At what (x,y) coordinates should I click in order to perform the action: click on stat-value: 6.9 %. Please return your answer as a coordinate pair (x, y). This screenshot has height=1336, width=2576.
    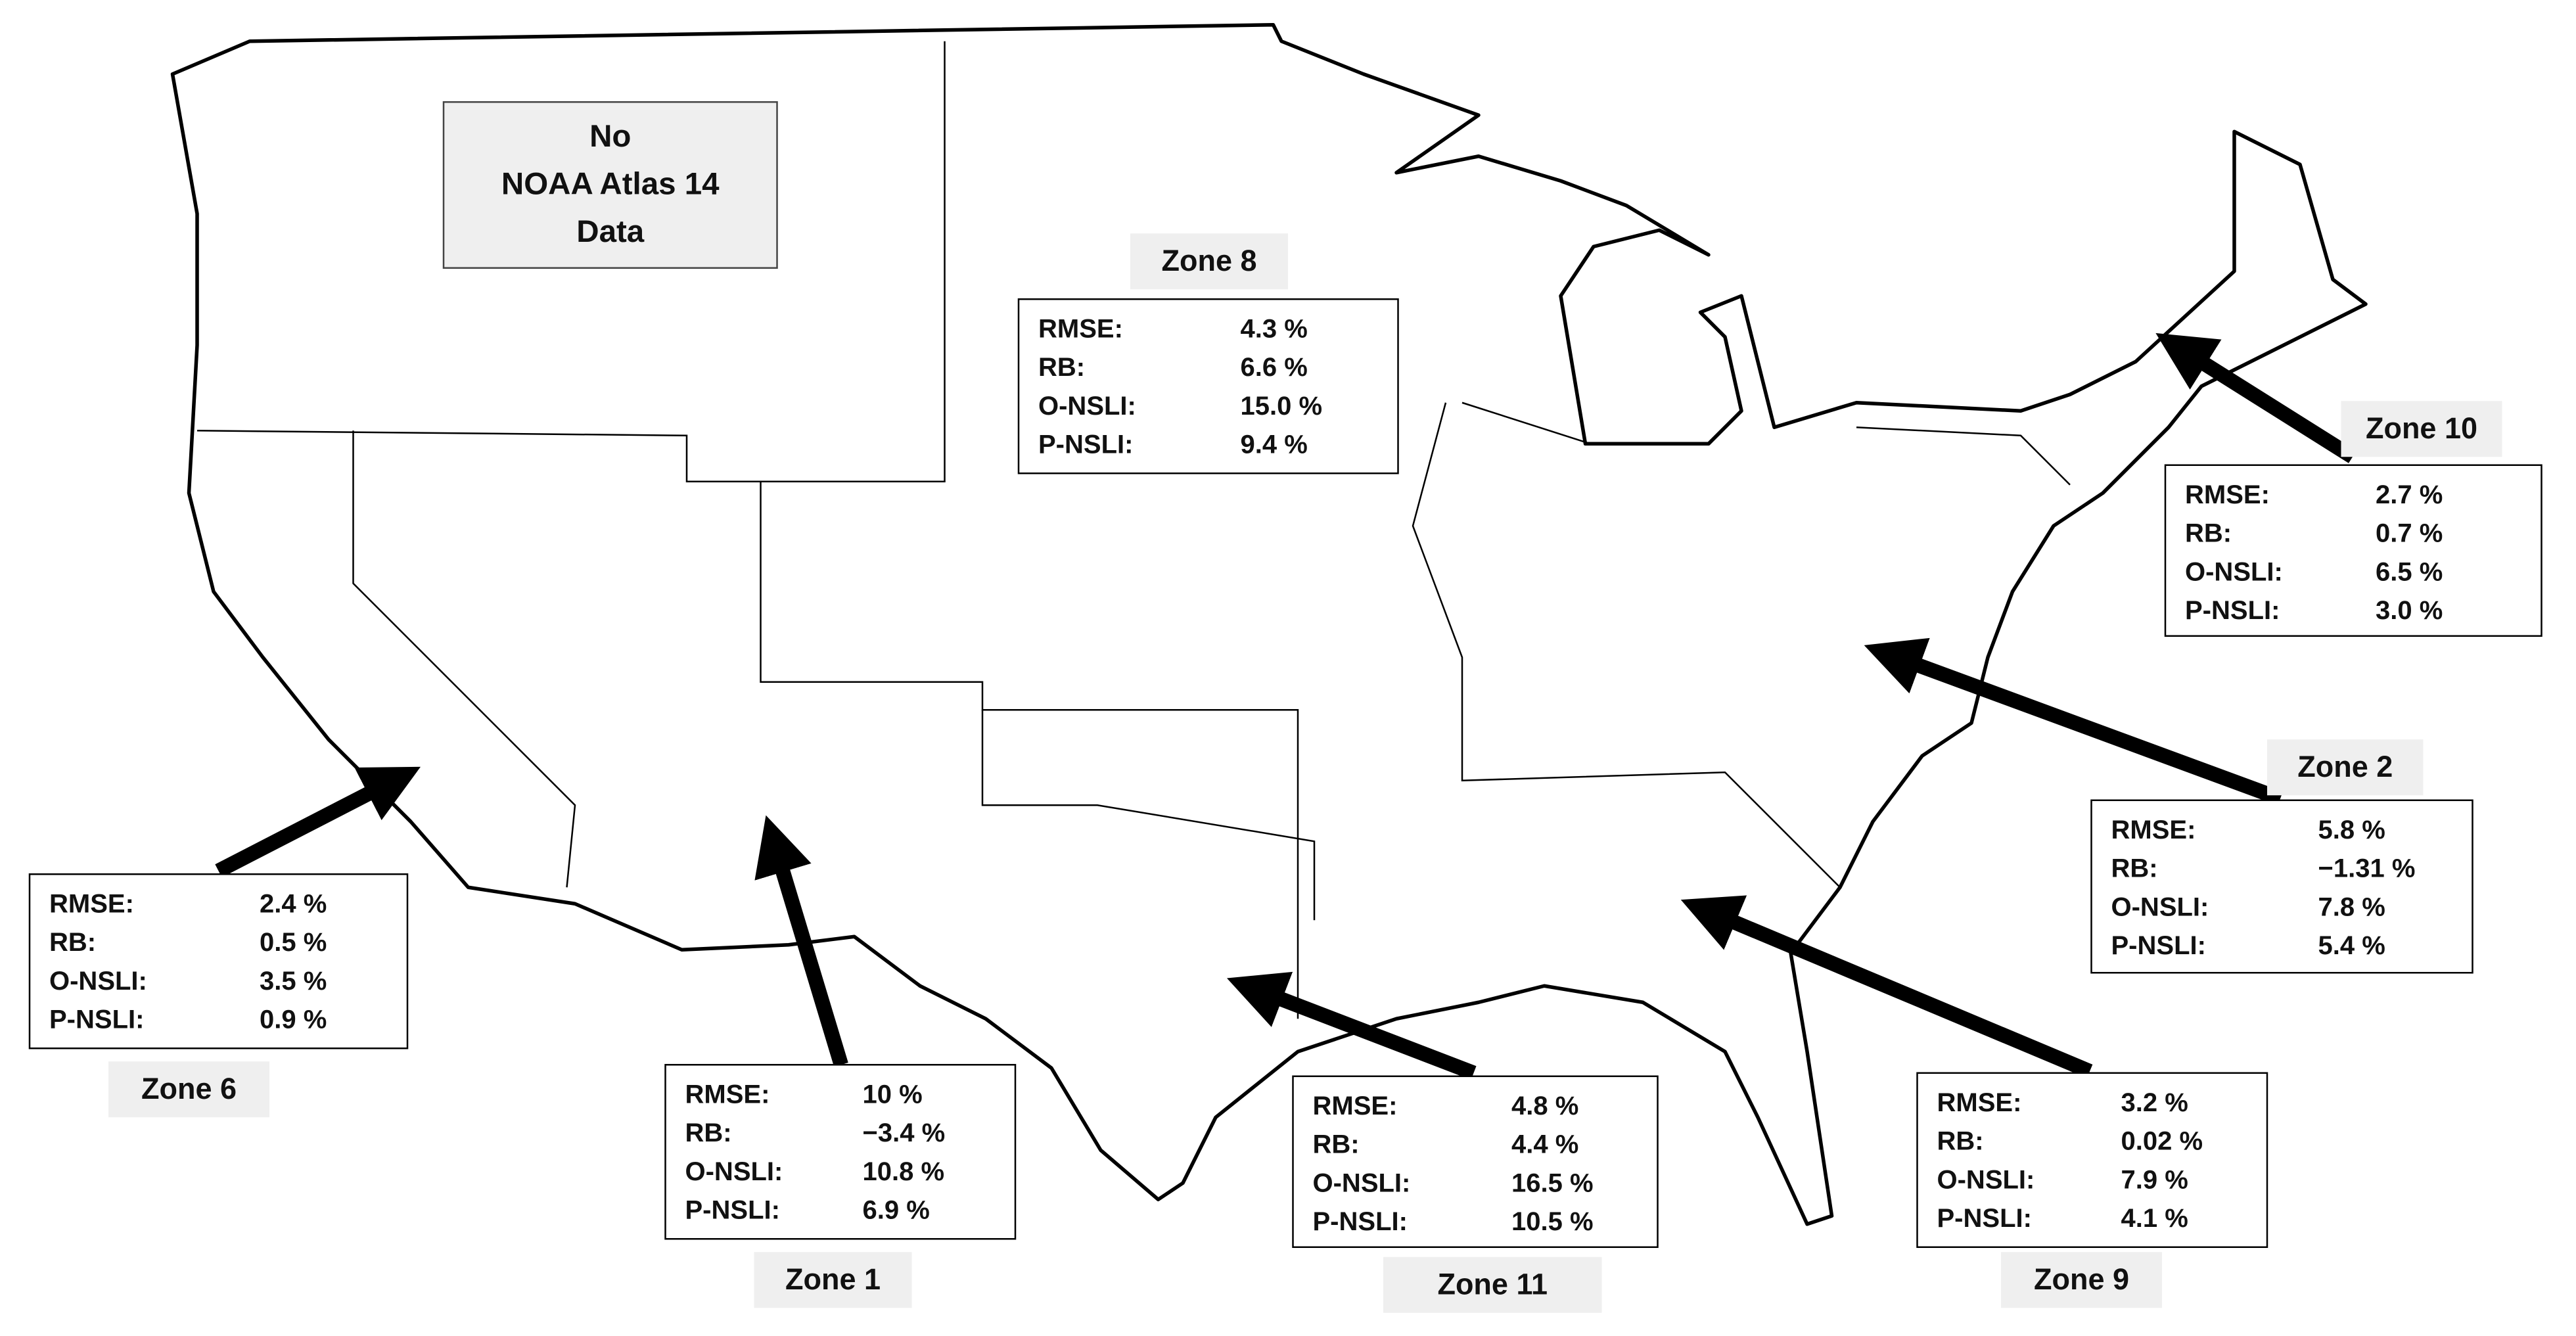
    Looking at the image, I should click on (897, 1210).